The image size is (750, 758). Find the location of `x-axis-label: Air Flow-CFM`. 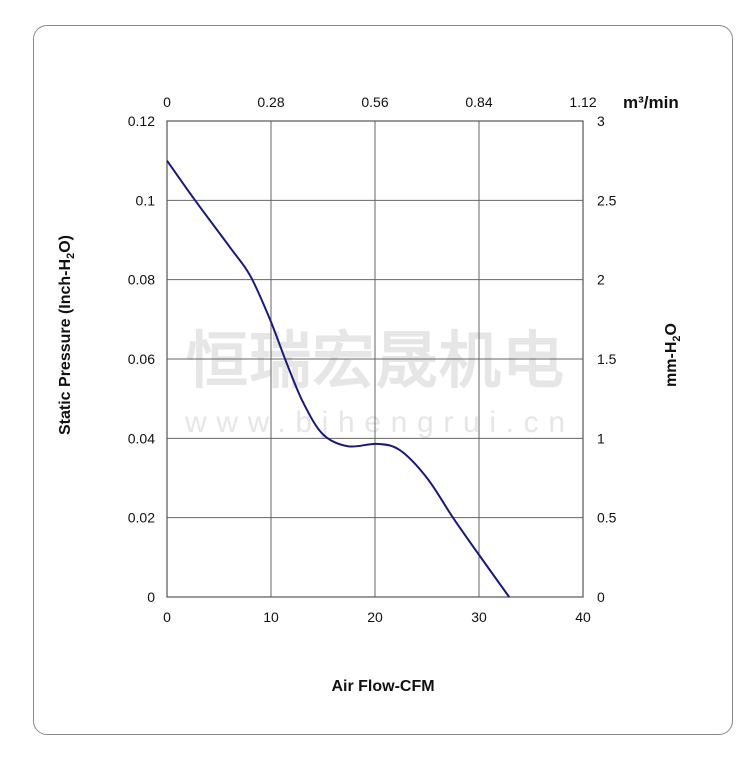

x-axis-label: Air Flow-CFM is located at coordinates (382, 686).